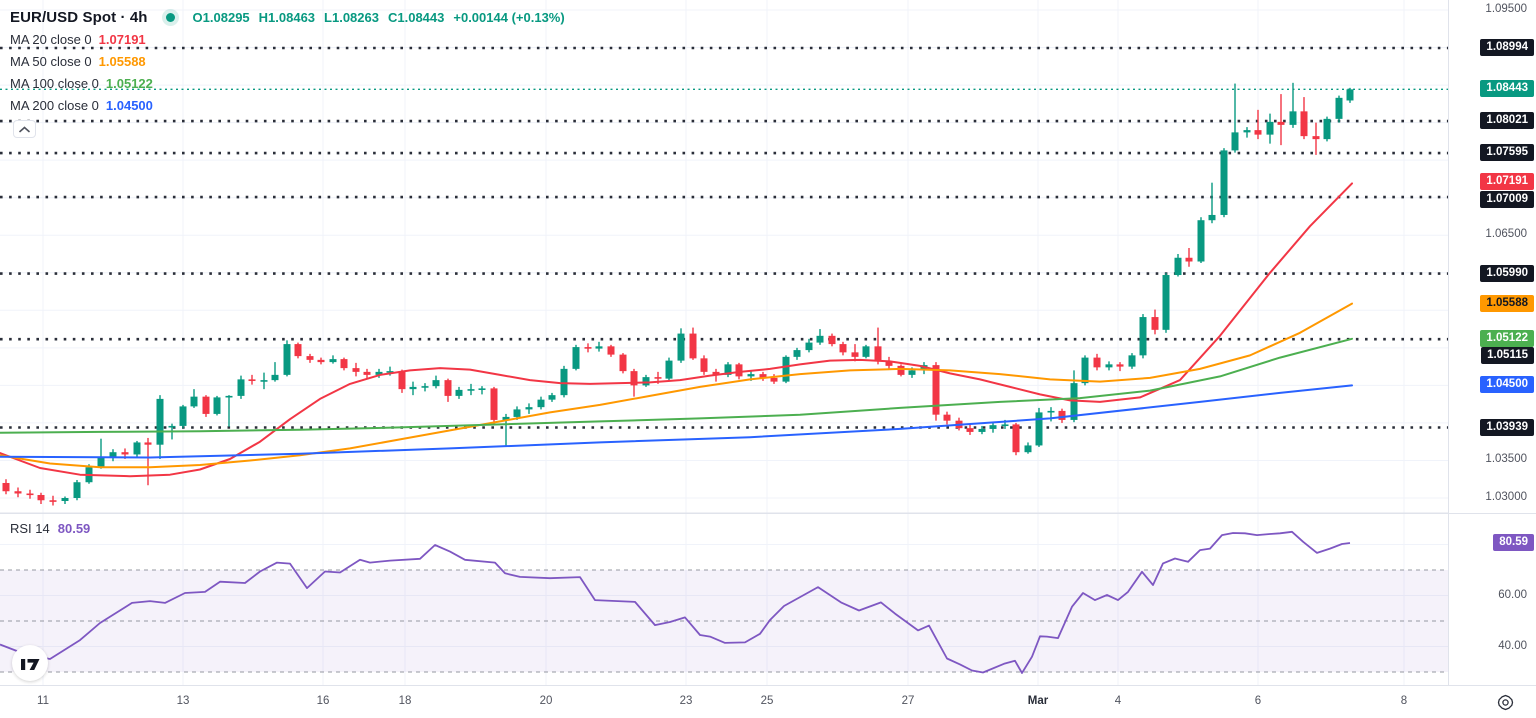  What do you see at coordinates (405, 701) in the screenshot?
I see `time-label: 18` at bounding box center [405, 701].